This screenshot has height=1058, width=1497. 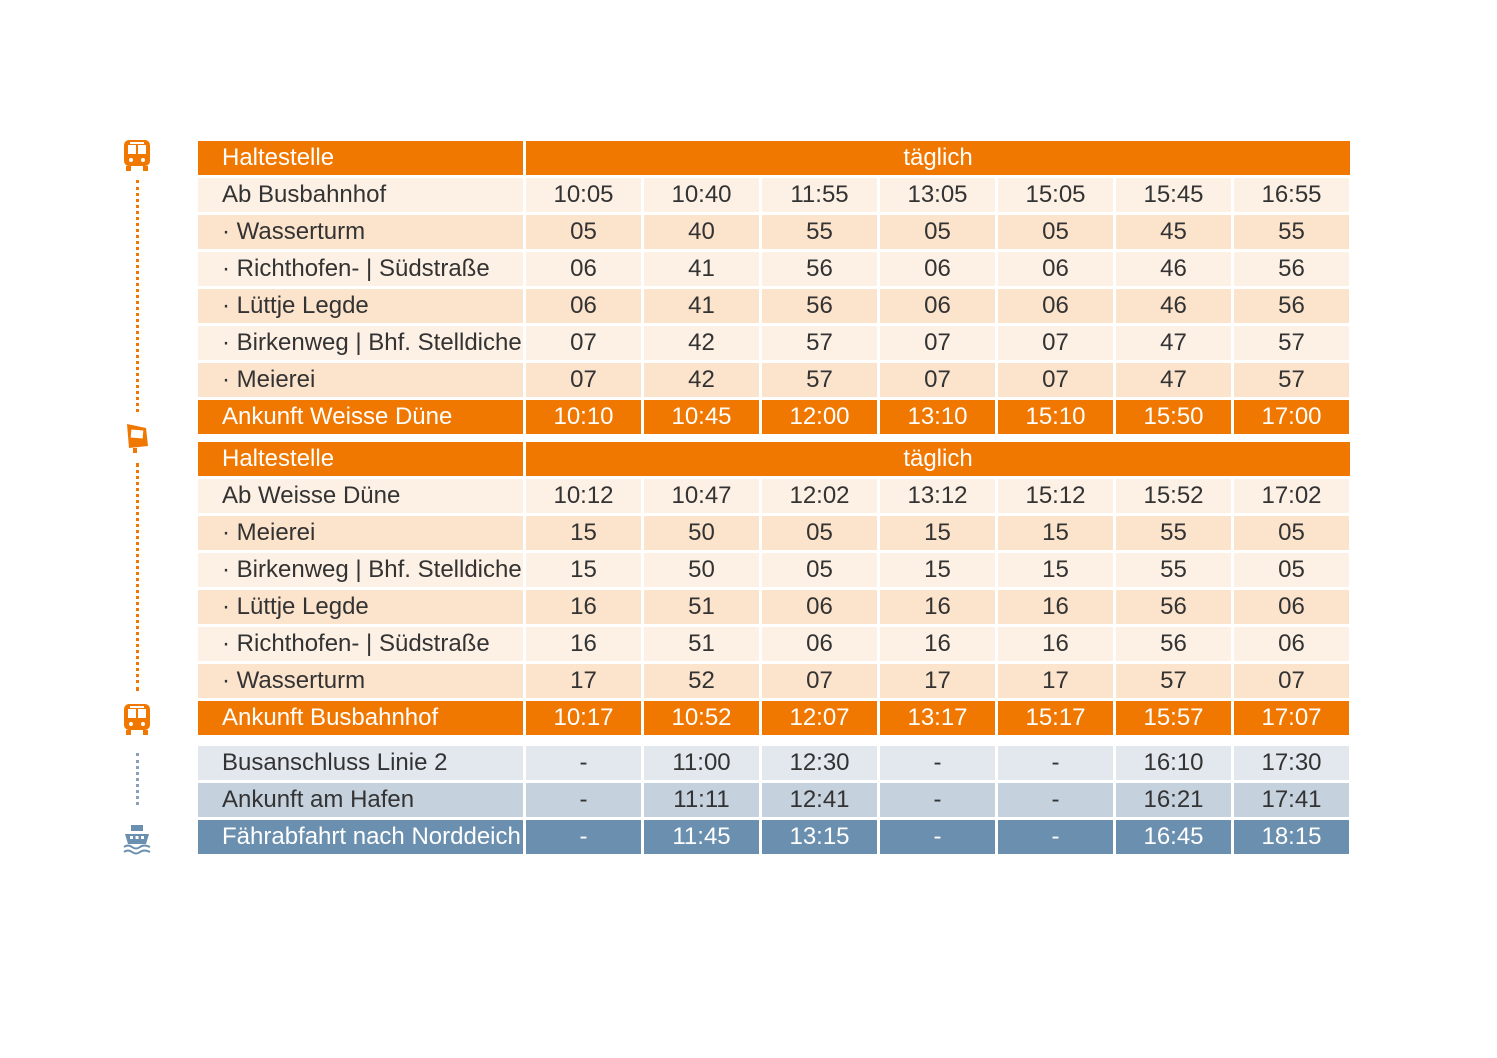 What do you see at coordinates (1291, 417) in the screenshot?
I see `departure-time: 17:00` at bounding box center [1291, 417].